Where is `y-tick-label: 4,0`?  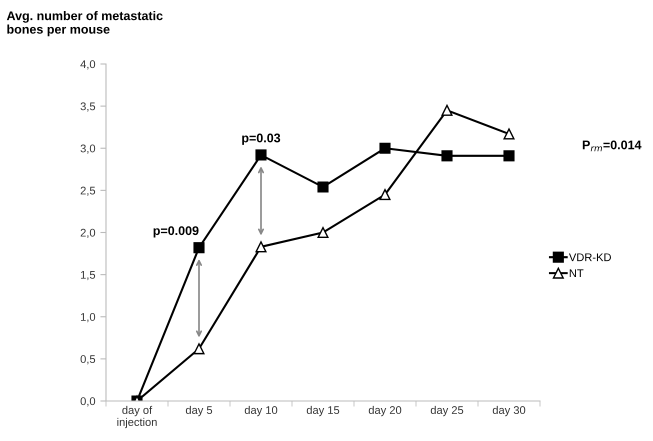
y-tick-label: 4,0 is located at coordinates (88, 65).